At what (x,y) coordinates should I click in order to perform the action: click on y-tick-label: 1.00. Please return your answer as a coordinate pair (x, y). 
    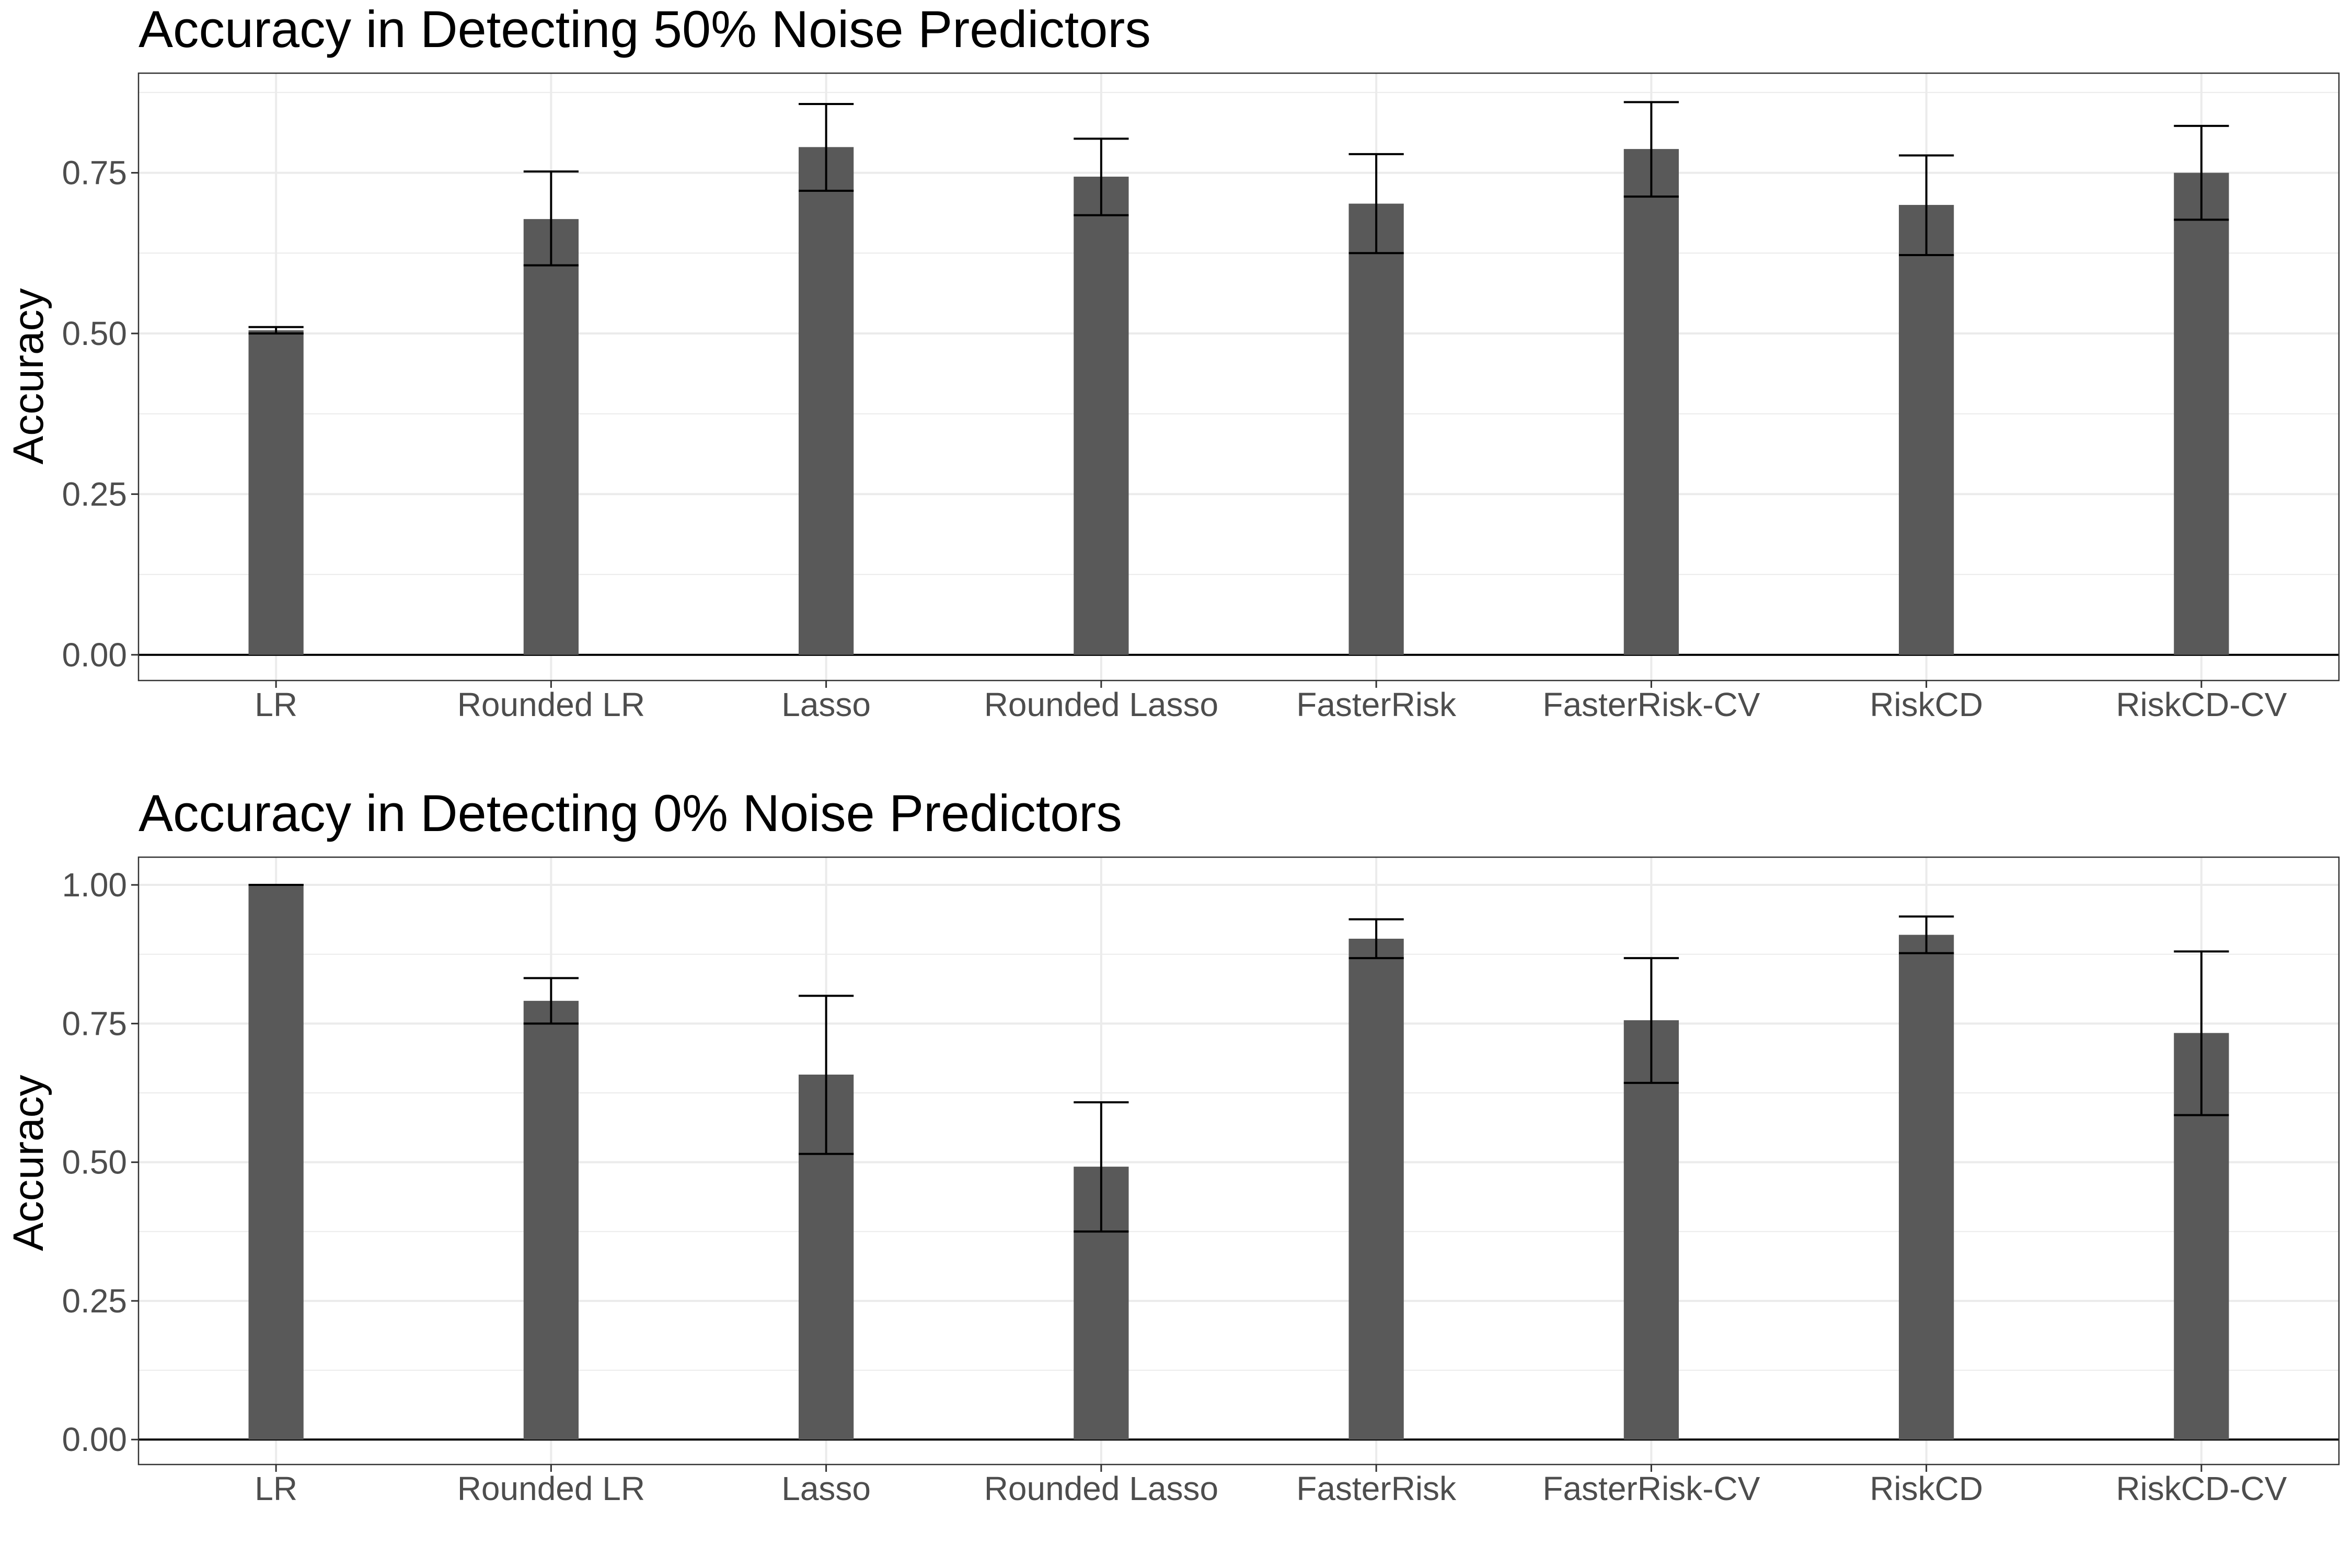
    Looking at the image, I should click on (94, 885).